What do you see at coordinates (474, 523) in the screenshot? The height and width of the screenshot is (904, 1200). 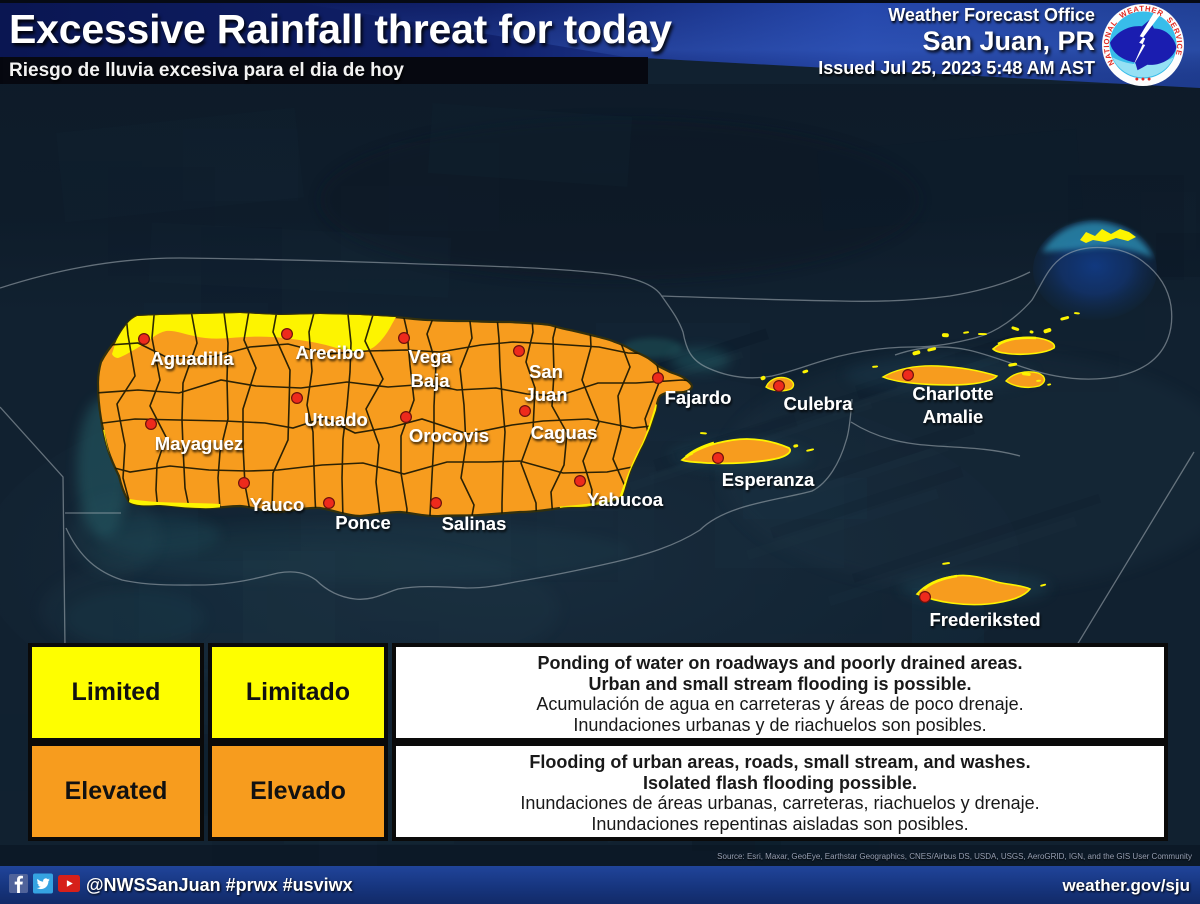 I see `svg-text: Salinas` at bounding box center [474, 523].